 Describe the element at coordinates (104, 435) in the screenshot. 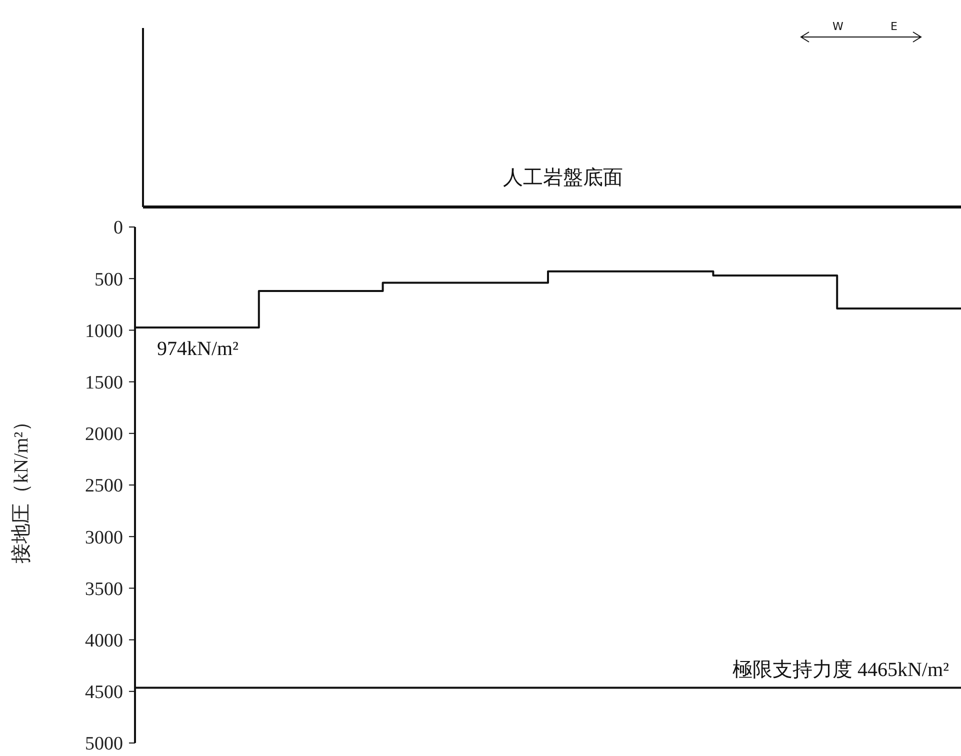

I see `y-tick-label: 2000` at that location.